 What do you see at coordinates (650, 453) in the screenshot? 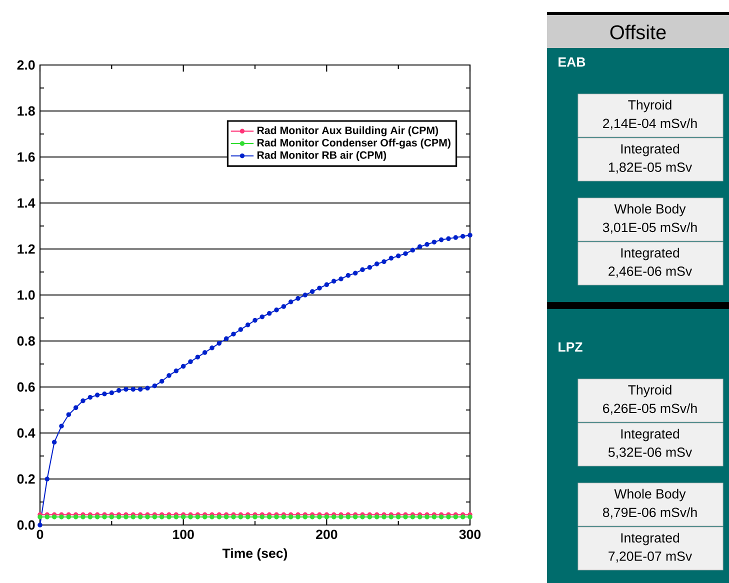
I see `text: 5,32E-06 mSv` at bounding box center [650, 453].